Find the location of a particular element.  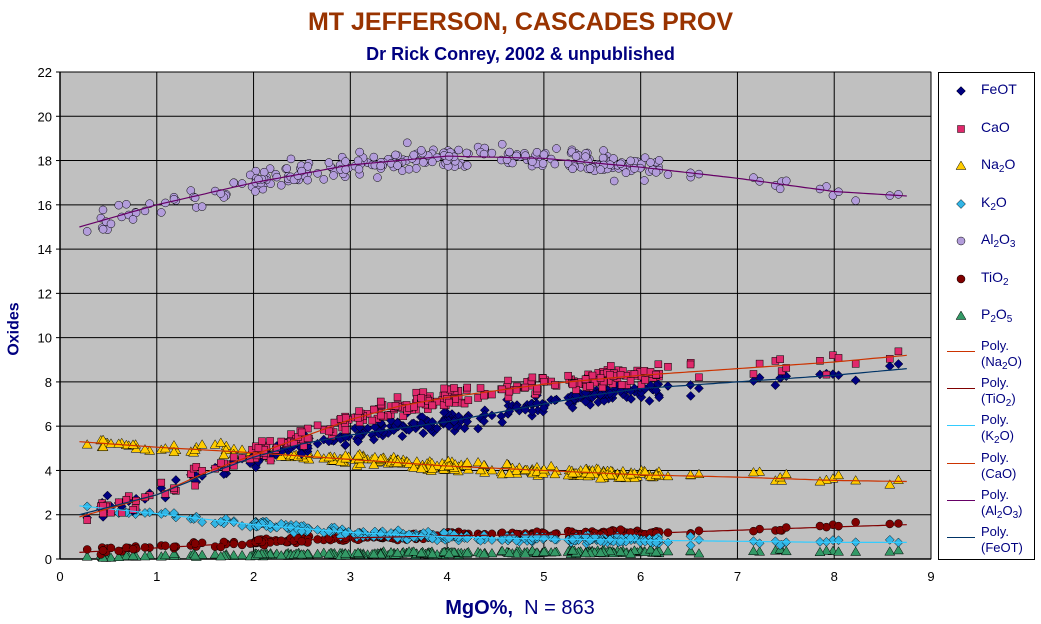

legend-label-tio2: TiO2 is located at coordinates (995, 278).